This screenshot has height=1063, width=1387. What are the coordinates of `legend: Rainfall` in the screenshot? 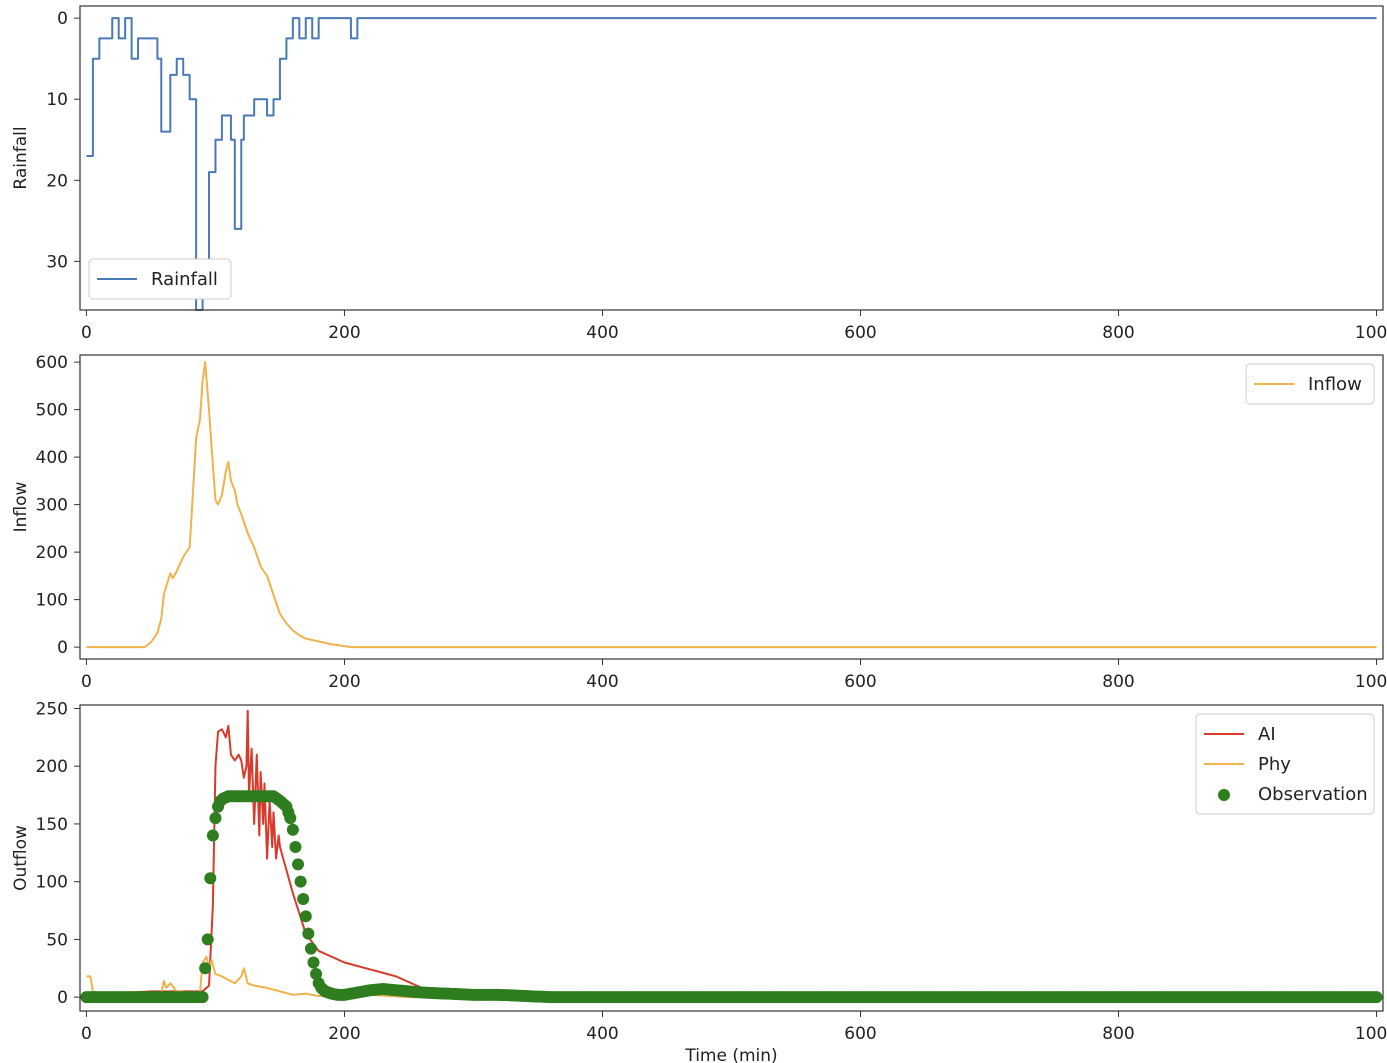 It's located at (160, 279).